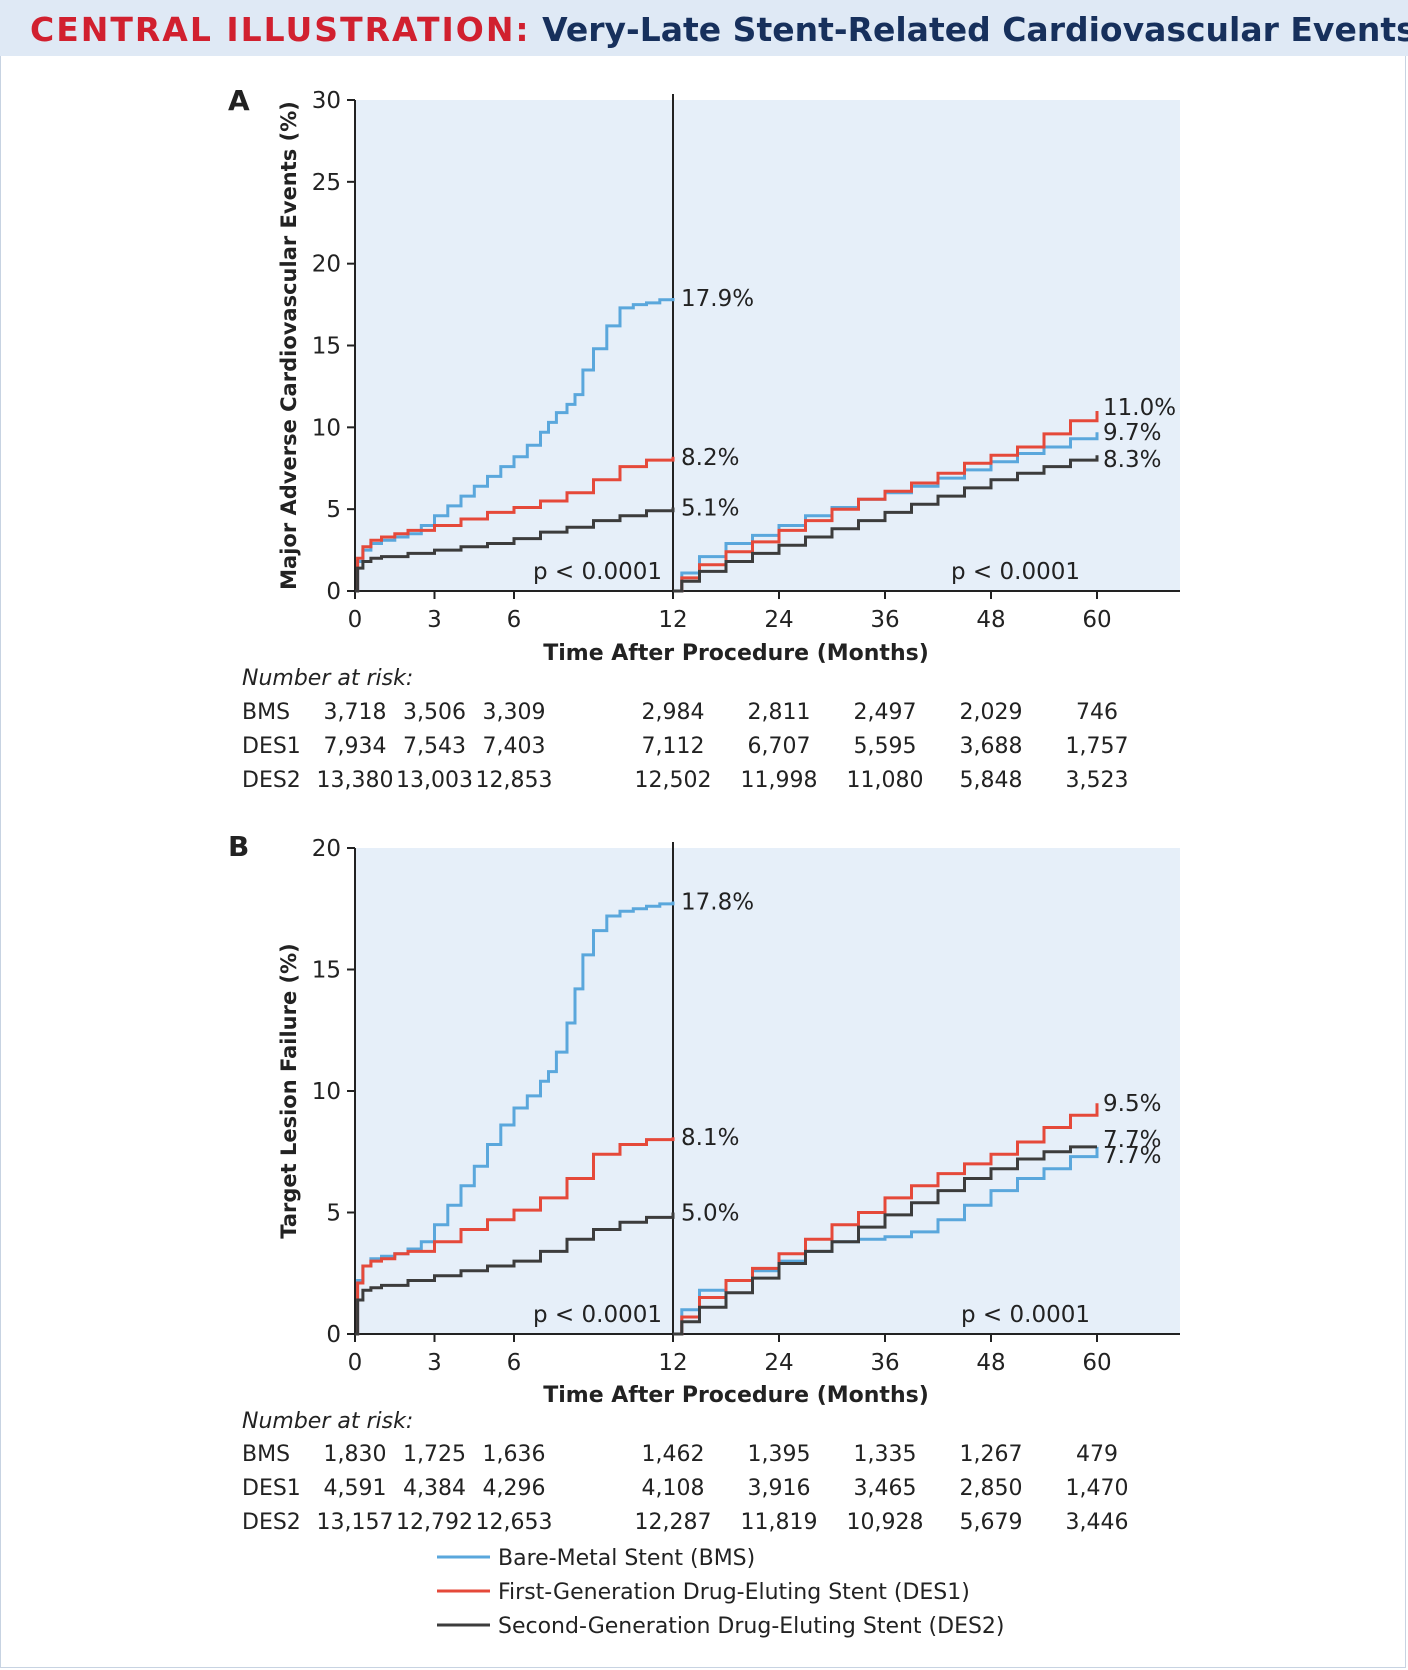 The image size is (1408, 1670). Describe the element at coordinates (673, 1522) in the screenshot. I see `at-risk-count: 12,287` at that location.